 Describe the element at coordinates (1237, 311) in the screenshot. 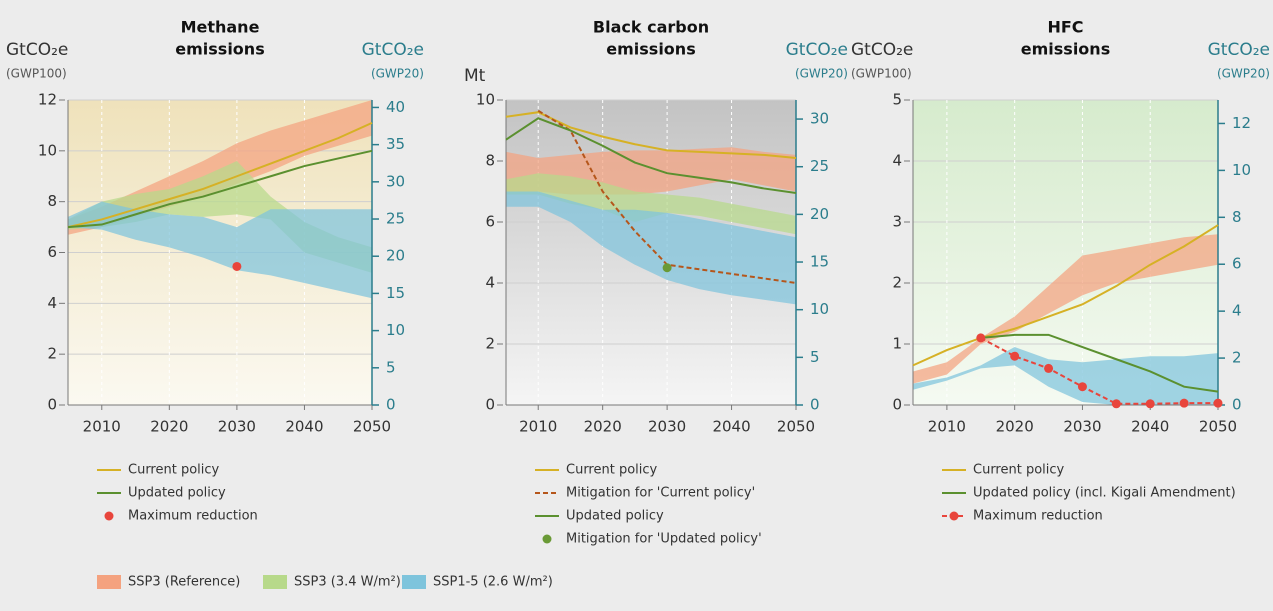

I see `y2-tick-label: 4` at that location.